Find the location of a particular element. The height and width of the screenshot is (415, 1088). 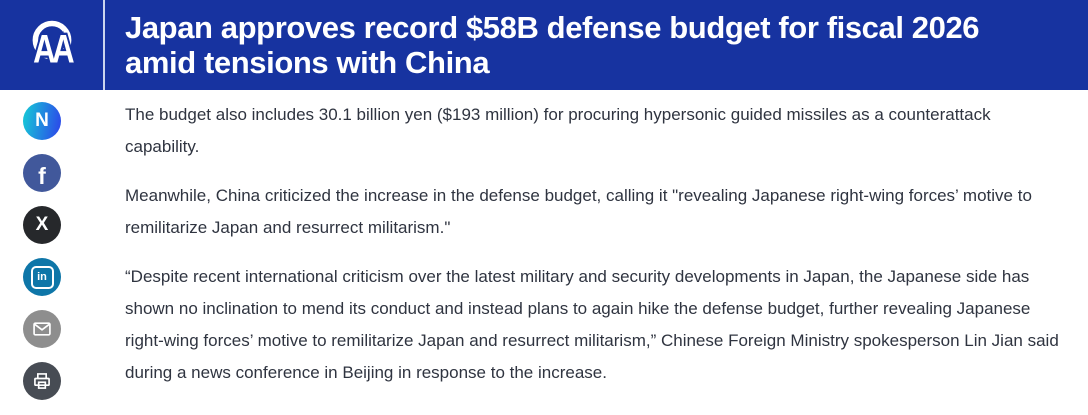

x-icon: X is located at coordinates (42, 224).